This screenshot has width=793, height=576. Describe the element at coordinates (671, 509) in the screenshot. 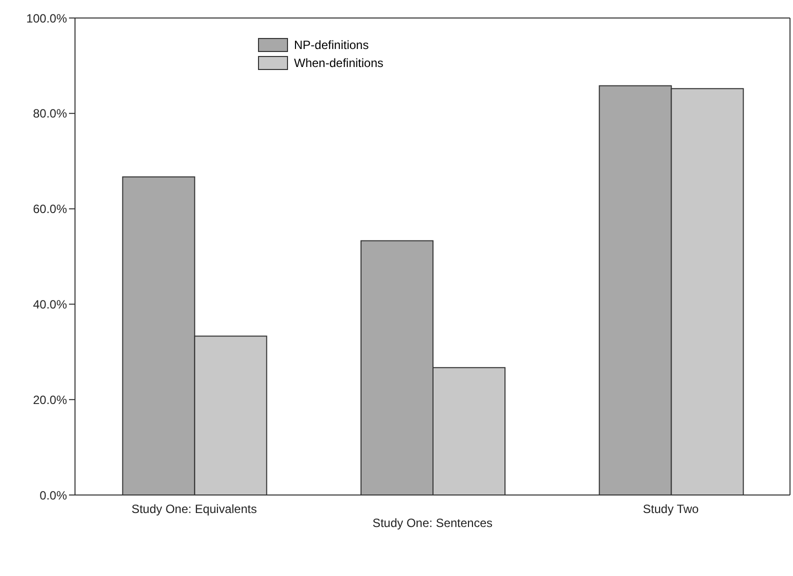

I see `x-tick-label: Study Two` at that location.